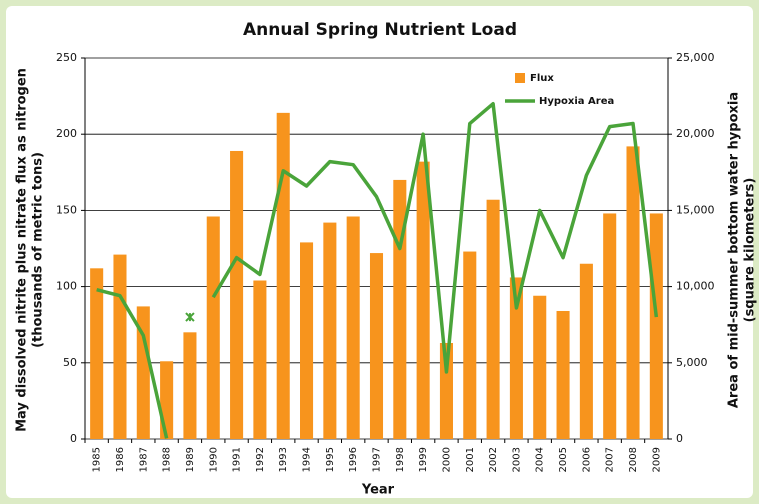 This screenshot has height=504, width=759. Describe the element at coordinates (283, 459) in the screenshot. I see `x-tick-label: 1993` at that location.